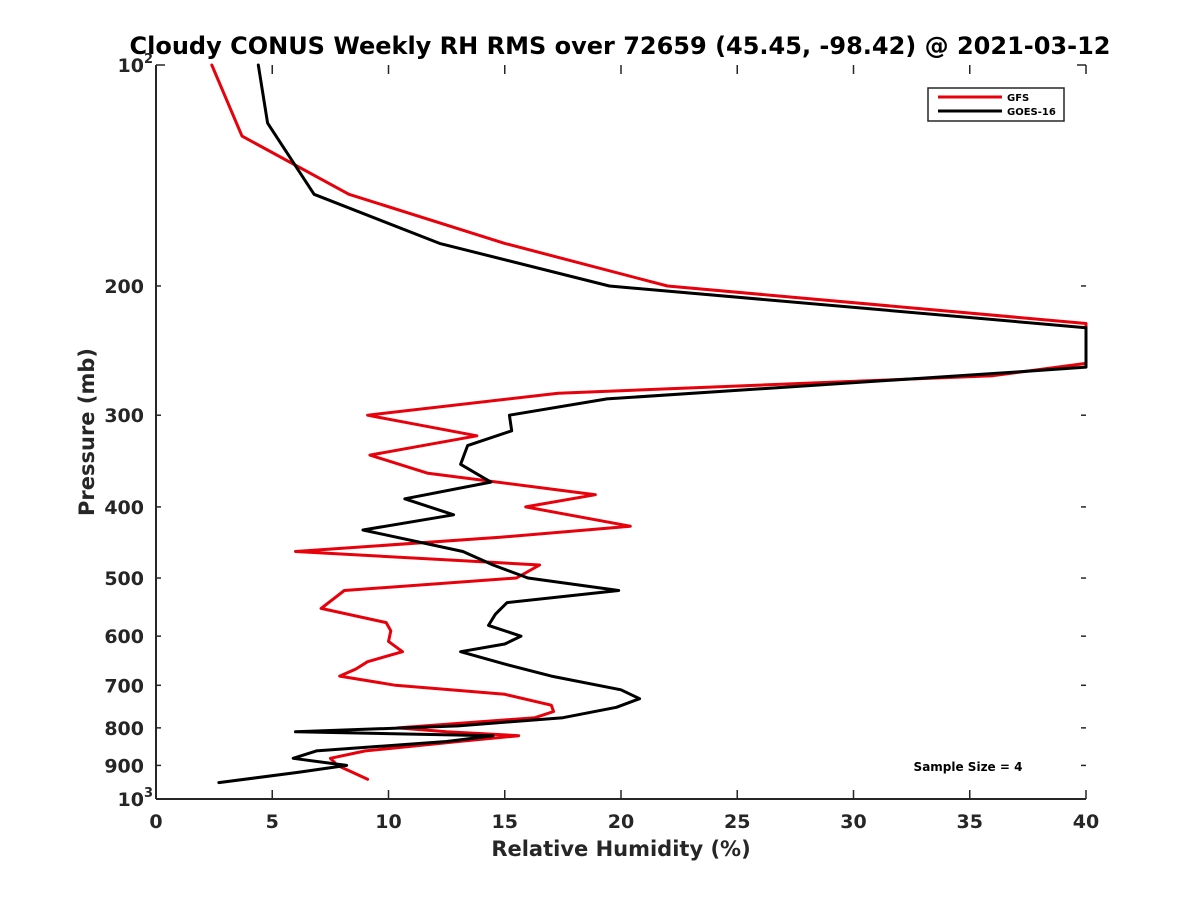  I want to click on y-tick-label-base: 700, so click(124, 686).